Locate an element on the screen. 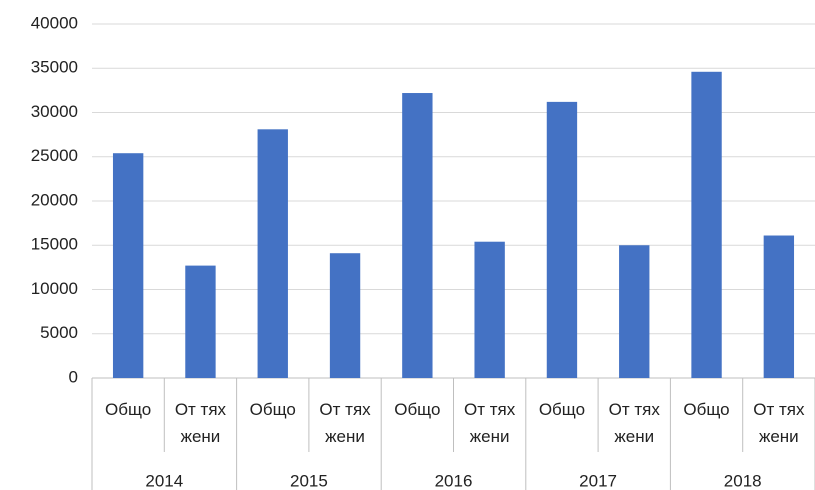 The width and height of the screenshot is (815, 490). group-label: 2017 is located at coordinates (598, 480).